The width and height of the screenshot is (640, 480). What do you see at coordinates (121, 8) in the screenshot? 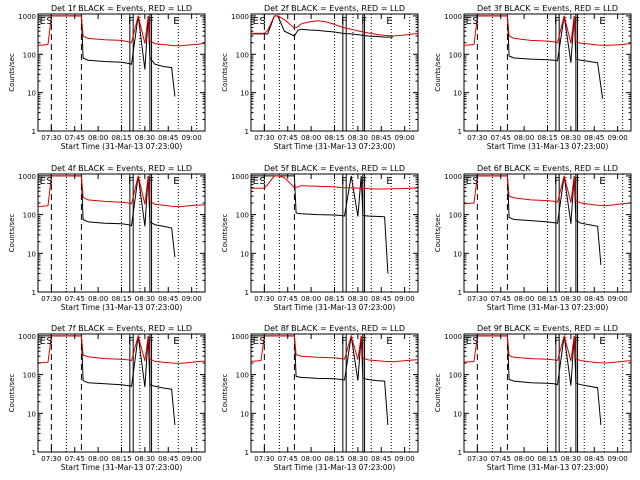
I see `panel-title: Det 1f BLACK = Events, RED = LLD` at bounding box center [121, 8].